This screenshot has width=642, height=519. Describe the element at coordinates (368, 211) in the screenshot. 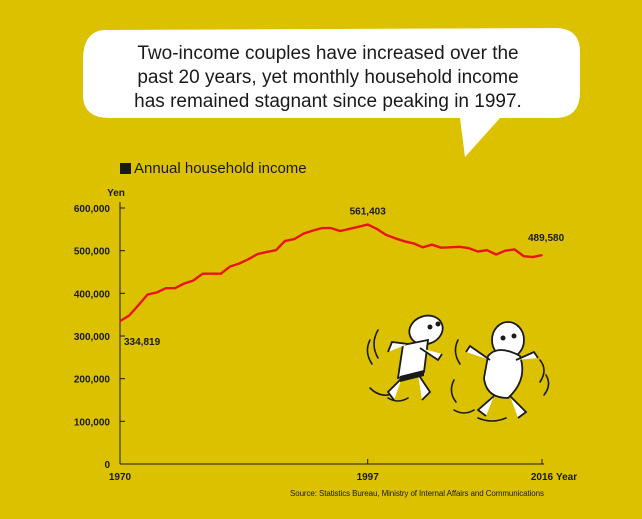

I see `data-label: 561,403` at that location.